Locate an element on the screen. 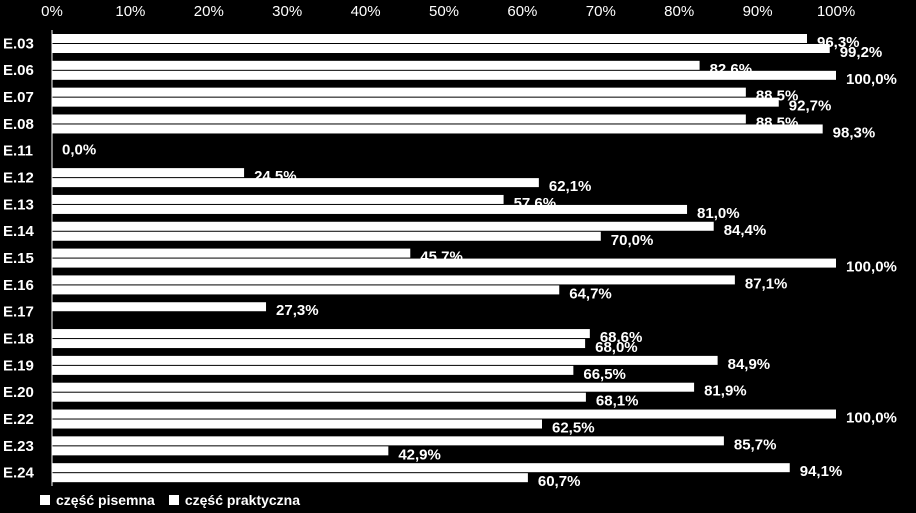  category-label: E.16 is located at coordinates (18, 285).